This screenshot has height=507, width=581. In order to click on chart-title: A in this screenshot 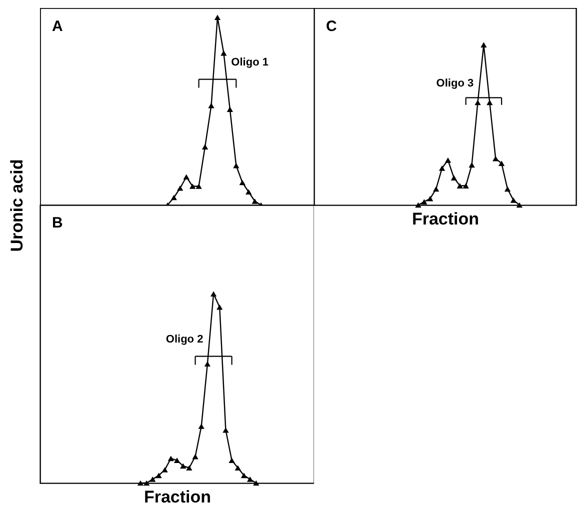, I will do `click(57, 26)`.